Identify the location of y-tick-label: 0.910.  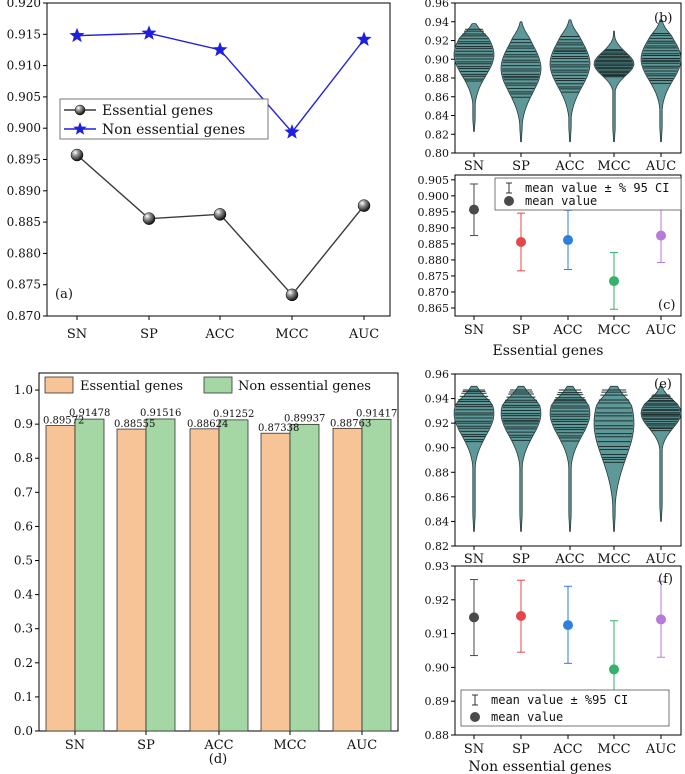
(24, 66).